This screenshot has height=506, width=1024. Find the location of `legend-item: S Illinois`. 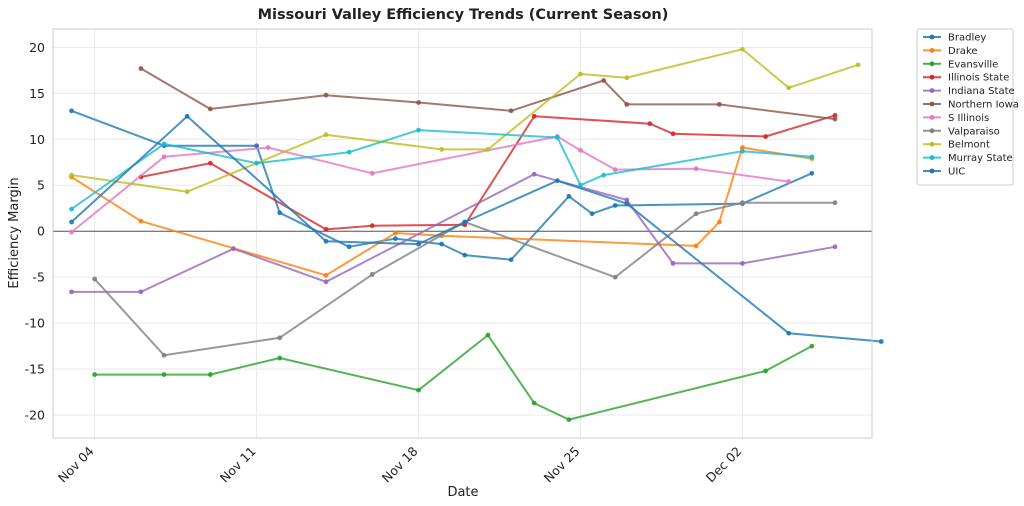

legend-item: S Illinois is located at coordinates (956, 118).